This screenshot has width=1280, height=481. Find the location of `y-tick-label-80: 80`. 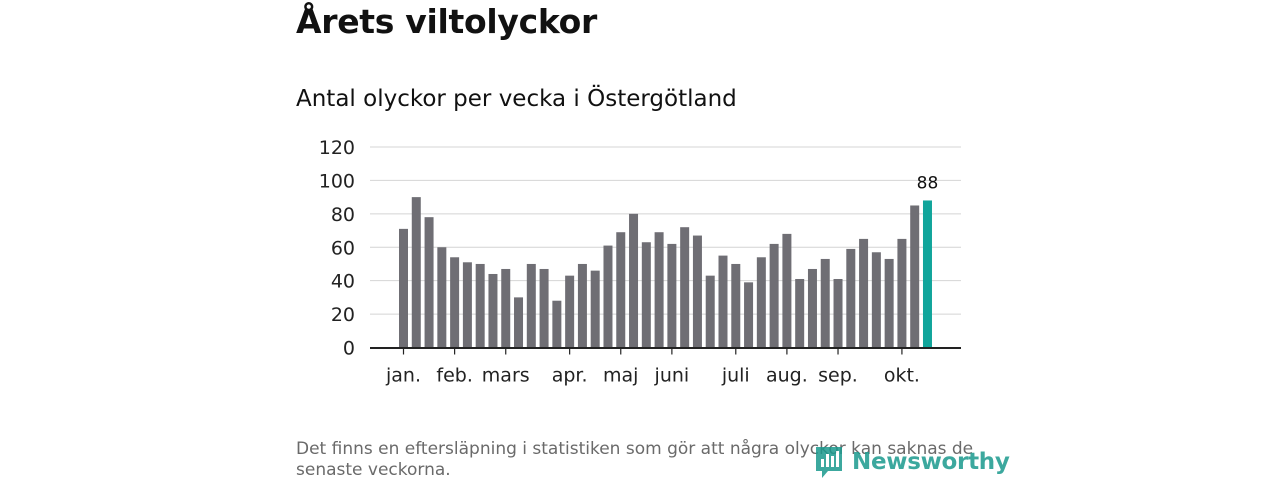

y-tick-label-80: 80 is located at coordinates (343, 215).